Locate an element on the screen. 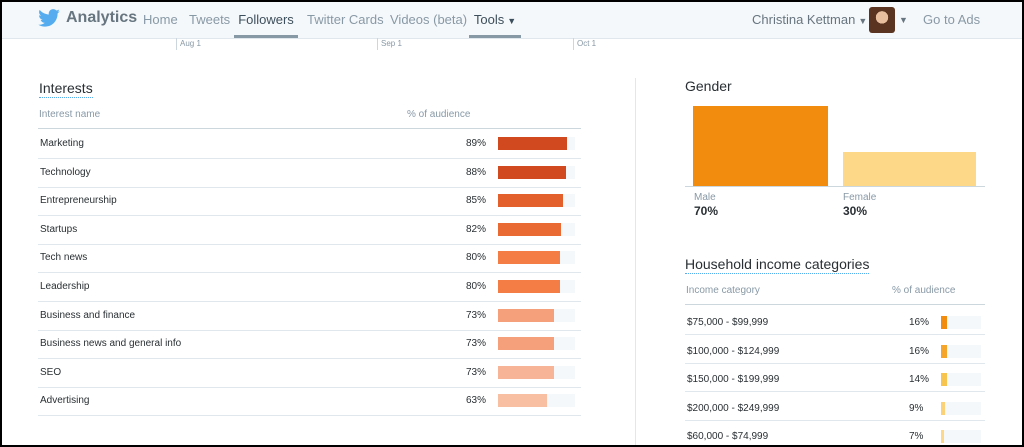 Image resolution: width=1024 pixels, height=447 pixels. nav-tweets: Tweets is located at coordinates (210, 19).